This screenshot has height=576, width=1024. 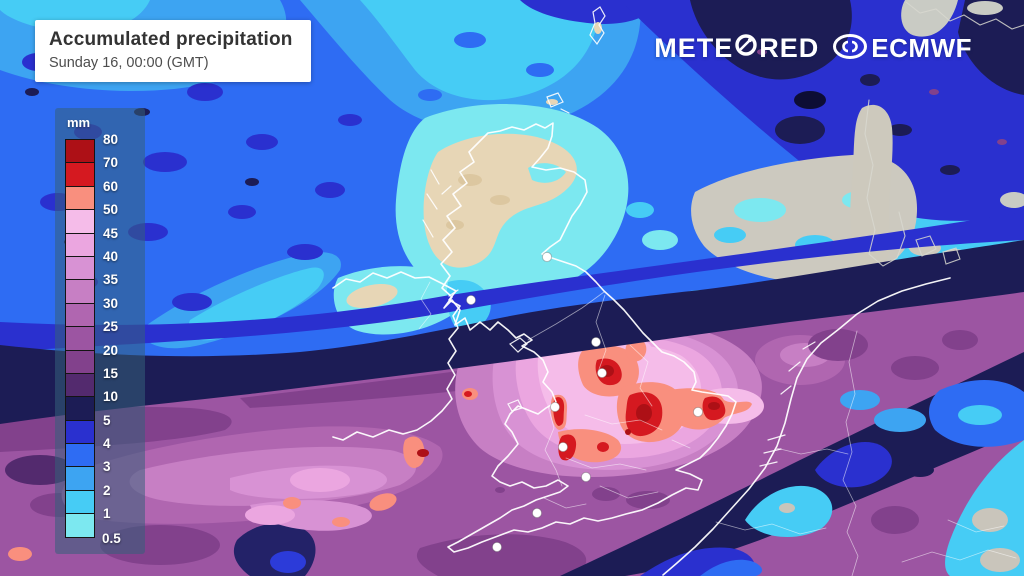 What do you see at coordinates (111, 210) in the screenshot?
I see `legend-tick-label: 50` at bounding box center [111, 210].